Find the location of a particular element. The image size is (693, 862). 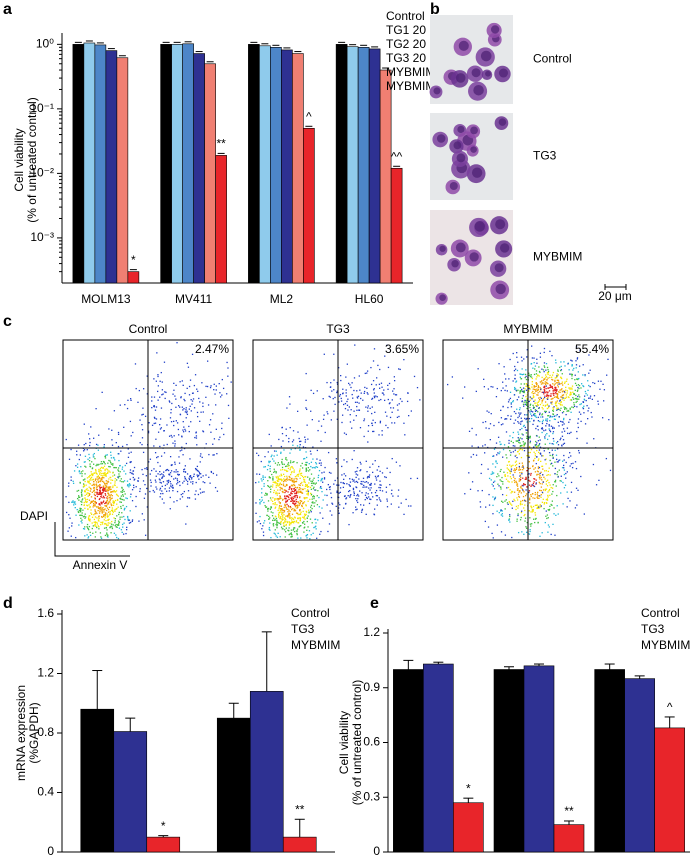

quadrant-percent: 55.4% is located at coordinates (592, 349).